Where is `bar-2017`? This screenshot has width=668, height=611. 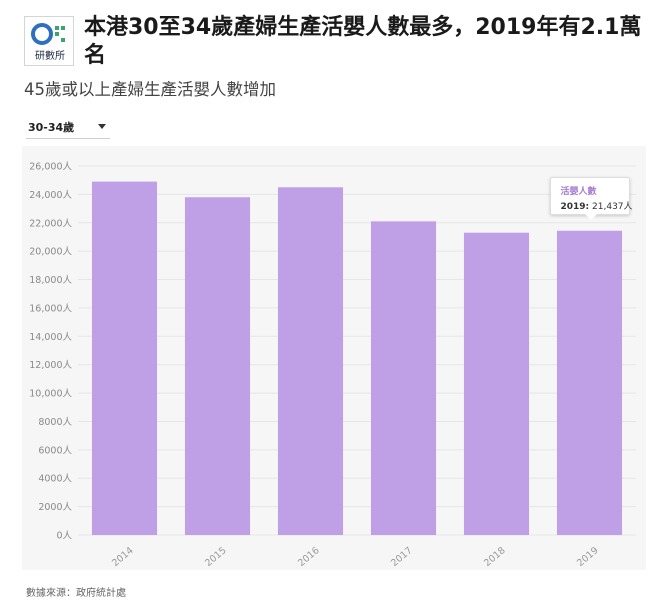 bar-2017 is located at coordinates (403, 378).